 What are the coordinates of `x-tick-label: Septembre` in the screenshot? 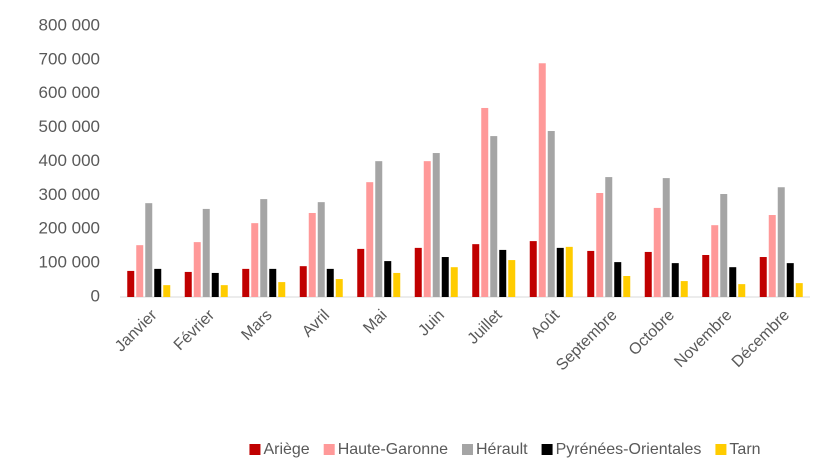 It's located at (586, 340).